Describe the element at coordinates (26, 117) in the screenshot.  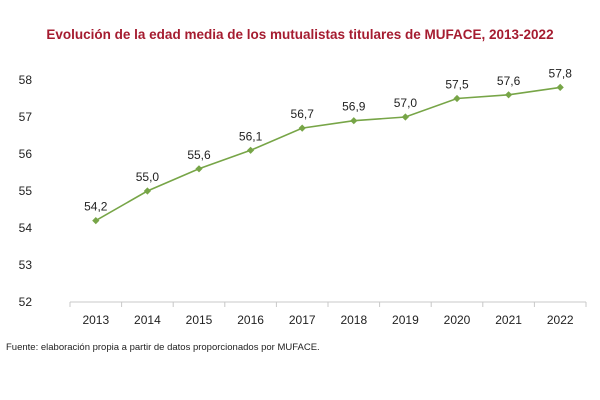
I see `y-tick-label-57: 57` at that location.